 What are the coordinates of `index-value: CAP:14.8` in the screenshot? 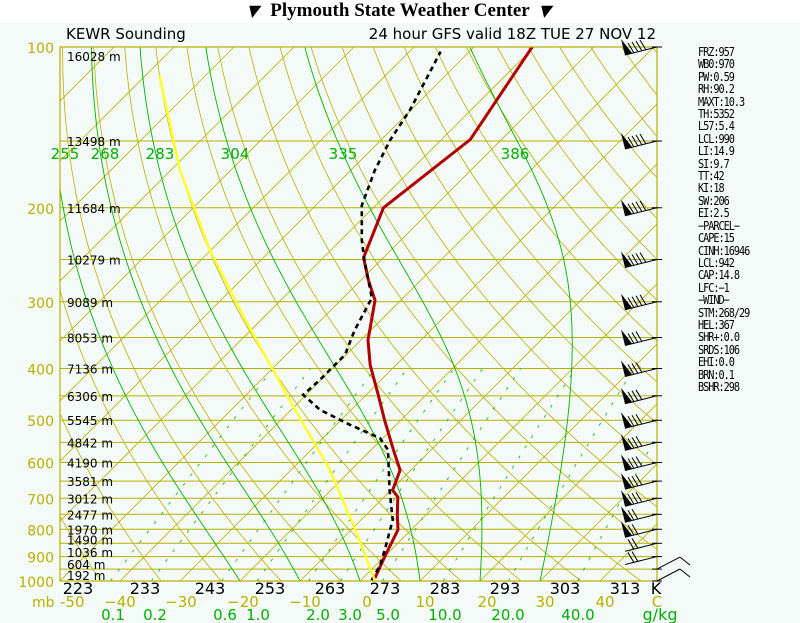 It's located at (719, 275).